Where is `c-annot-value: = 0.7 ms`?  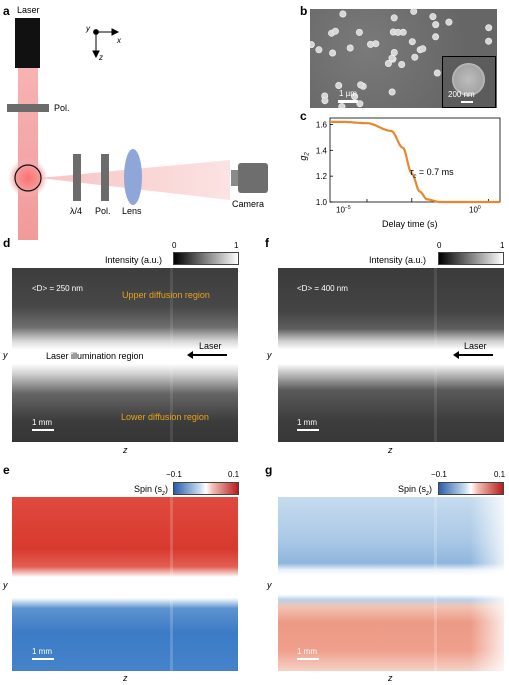
c-annot-value: = 0.7 ms is located at coordinates (435, 172).